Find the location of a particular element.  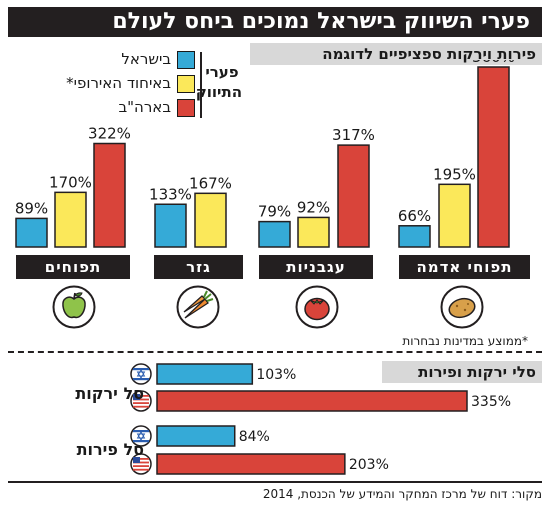

legend-item-usa: בארה"ב is located at coordinates (156, 107).